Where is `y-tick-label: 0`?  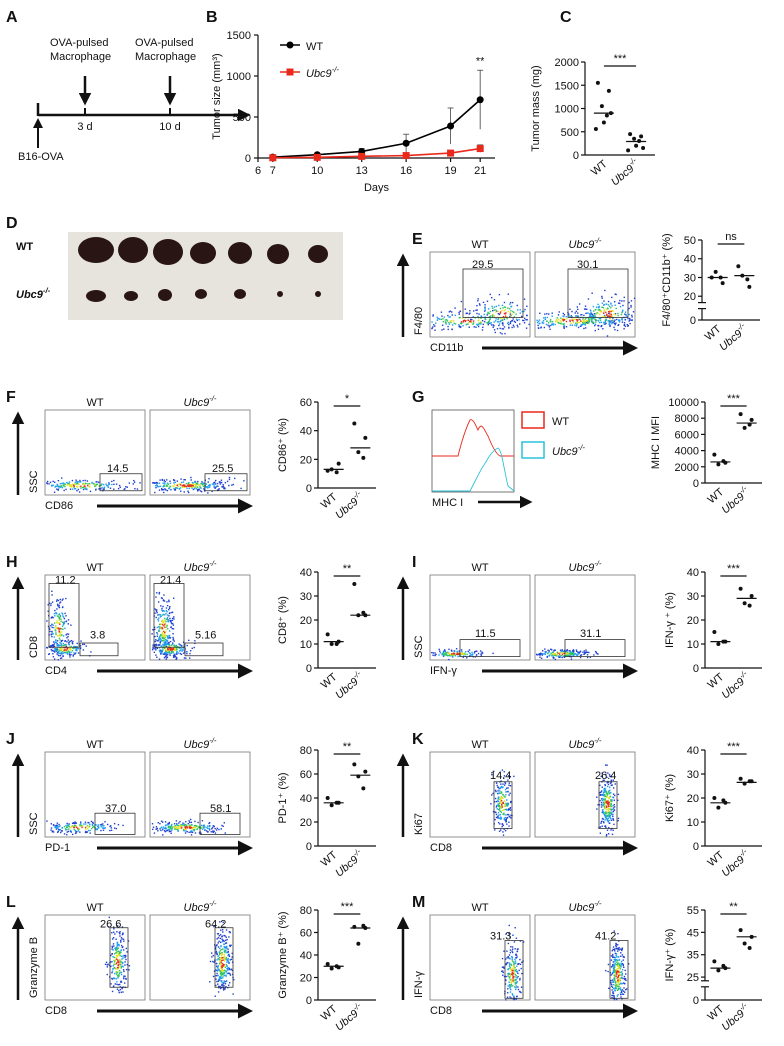 y-tick-label: 0 is located at coordinates (696, 669).